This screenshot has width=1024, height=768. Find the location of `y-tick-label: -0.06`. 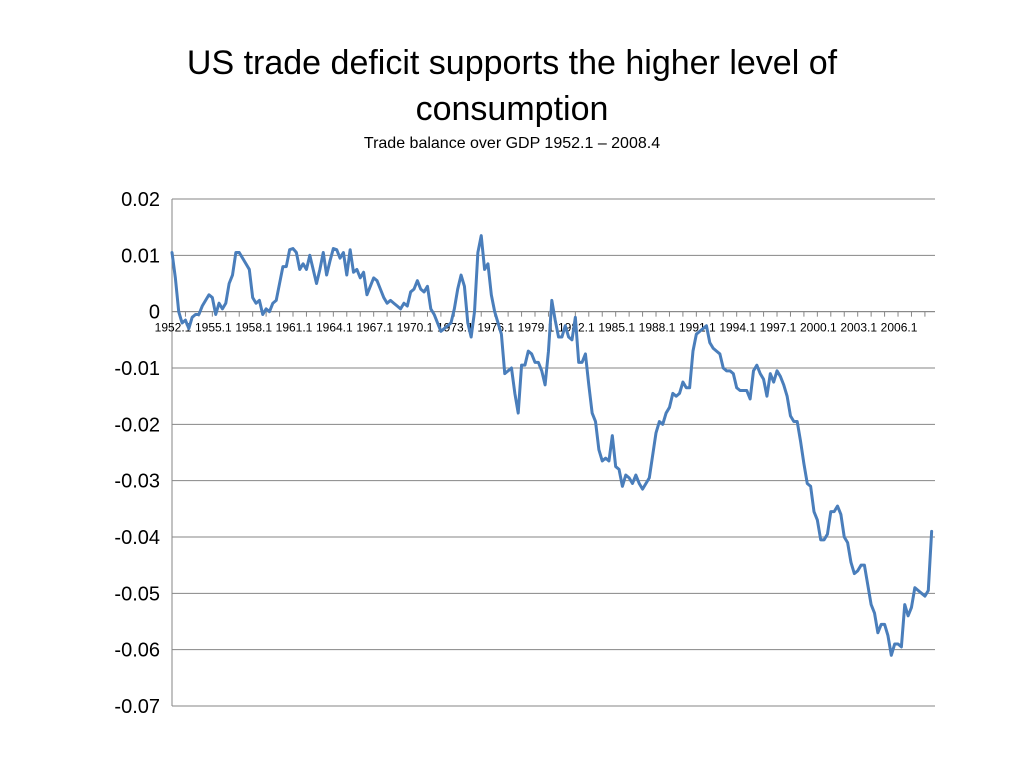

y-tick-label: -0.06 is located at coordinates (137, 651).